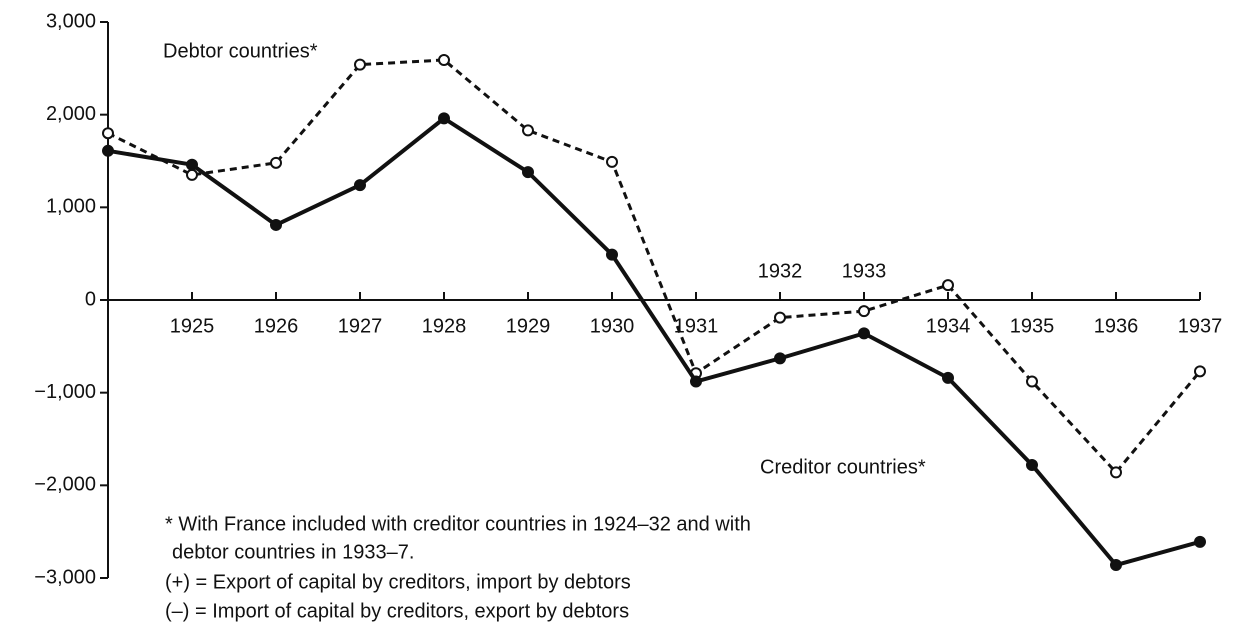  What do you see at coordinates (696, 326) in the screenshot?
I see `x-tick-label: 1931` at bounding box center [696, 326].